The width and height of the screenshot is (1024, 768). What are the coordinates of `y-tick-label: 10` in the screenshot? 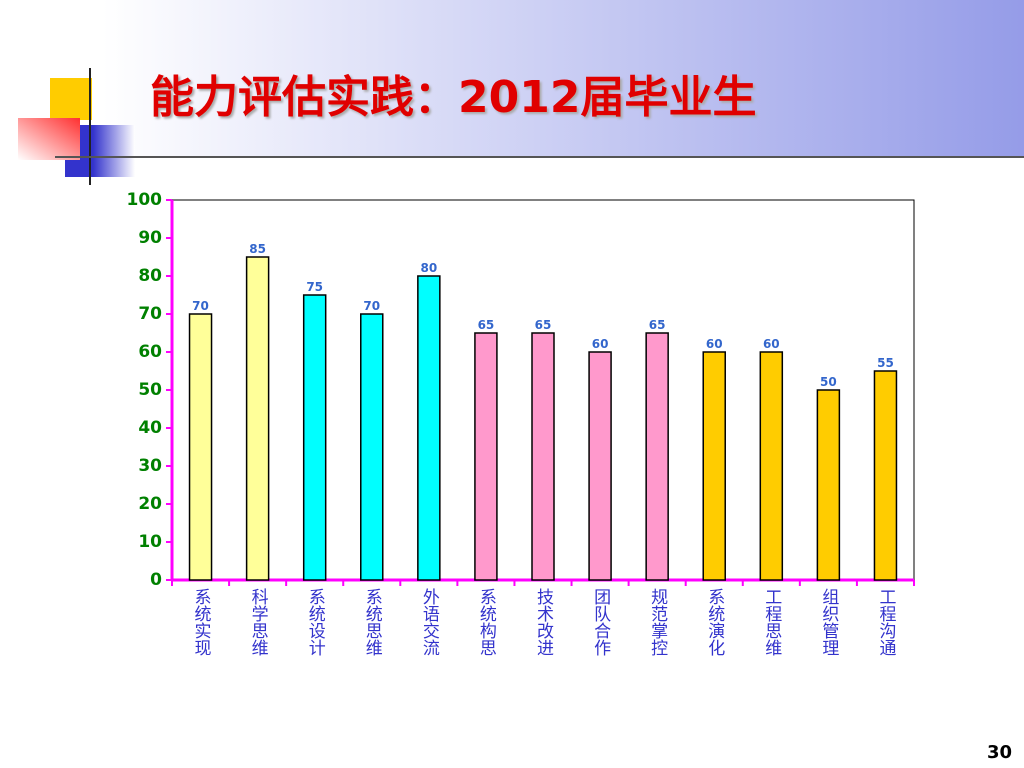 It's located at (150, 542).